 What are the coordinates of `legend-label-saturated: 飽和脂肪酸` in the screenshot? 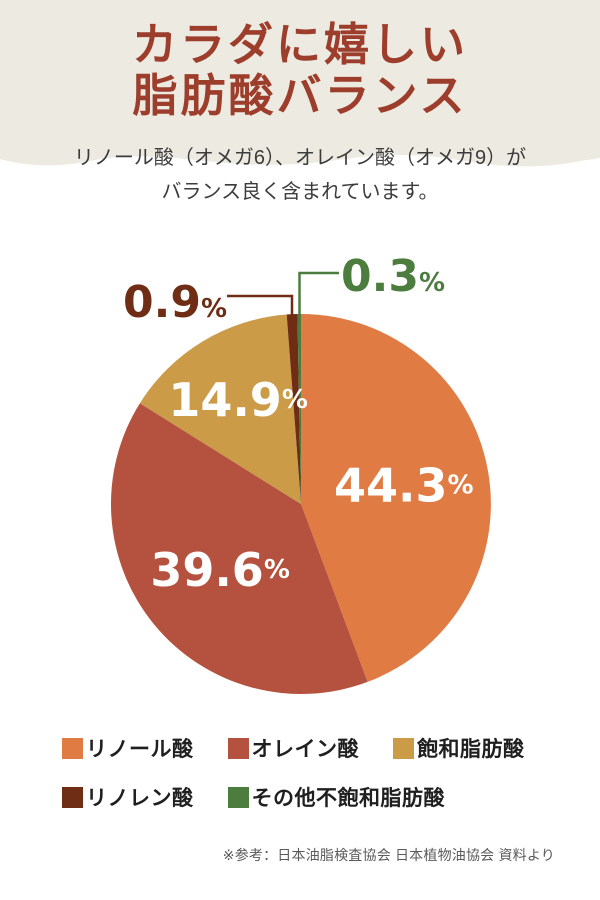 It's located at (471, 749).